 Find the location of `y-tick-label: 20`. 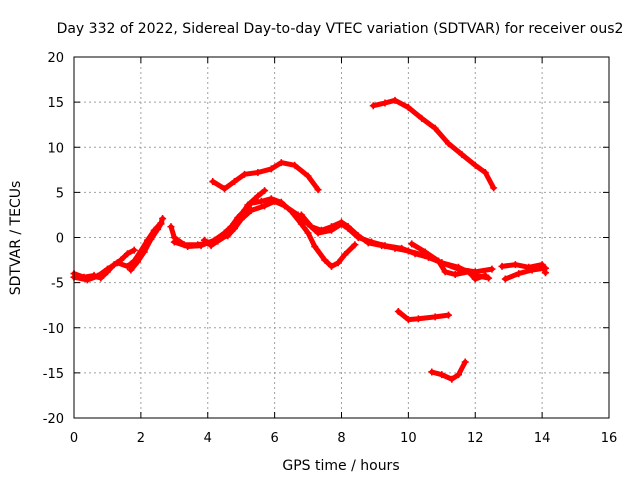

y-tick-label: 20 is located at coordinates (55, 58).